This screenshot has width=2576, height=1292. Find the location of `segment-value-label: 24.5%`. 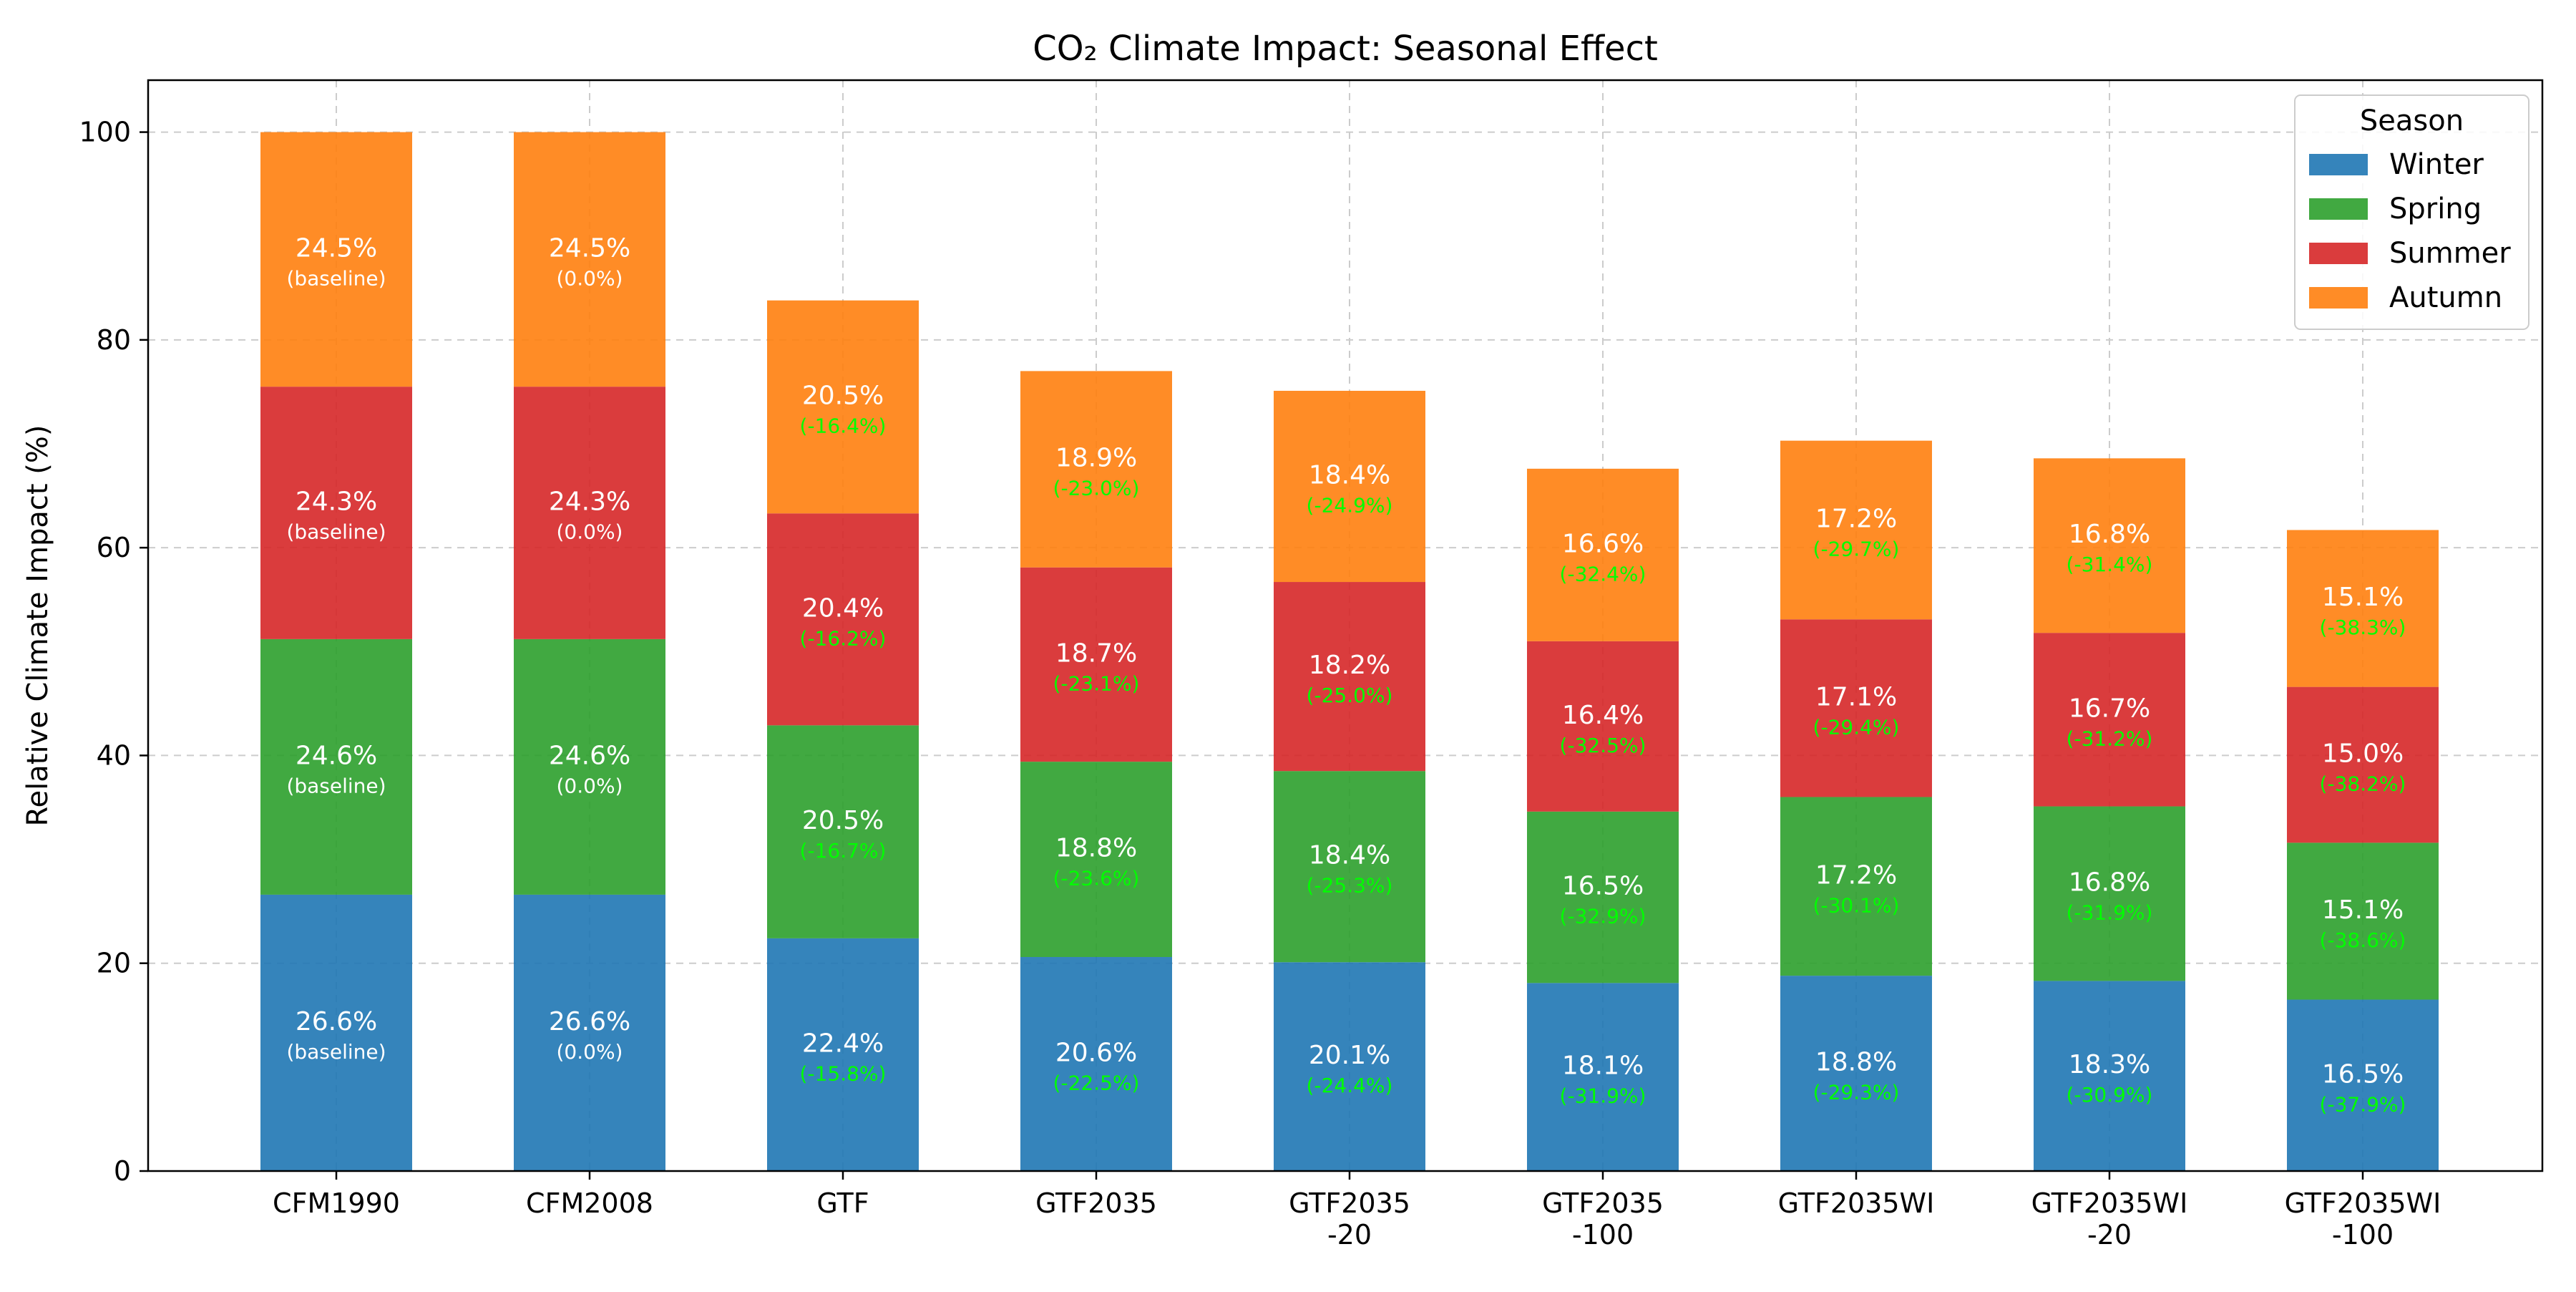

segment-value-label: 24.5% is located at coordinates (336, 248).